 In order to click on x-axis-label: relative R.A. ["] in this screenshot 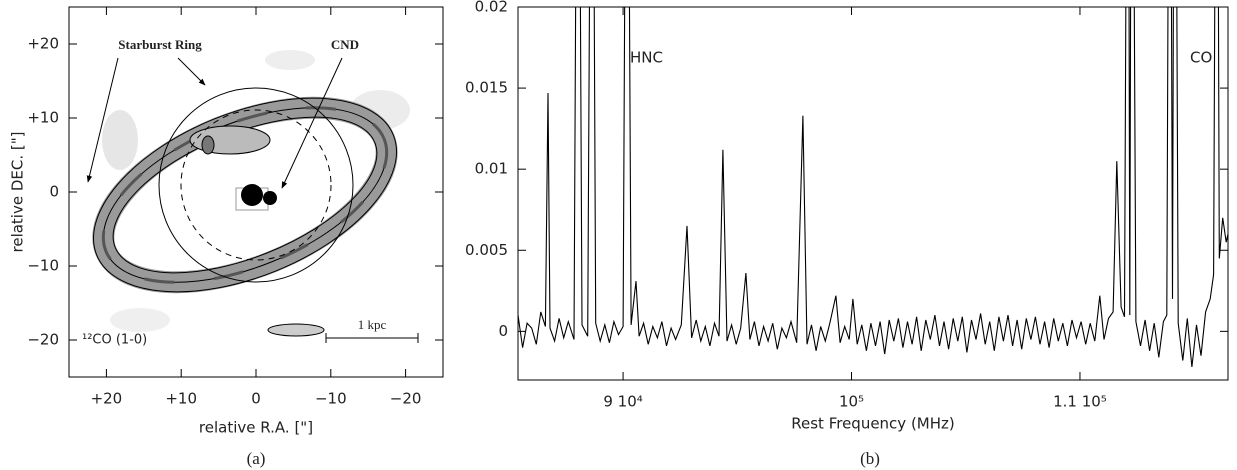, I will do `click(256, 428)`.